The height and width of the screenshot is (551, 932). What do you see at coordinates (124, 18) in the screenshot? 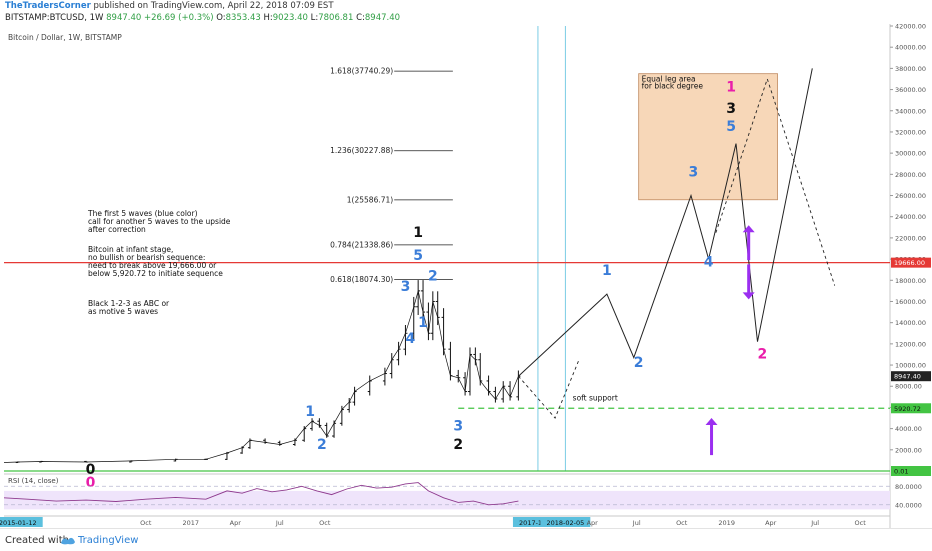
I see `last-price: 8947.40` at bounding box center [124, 18].